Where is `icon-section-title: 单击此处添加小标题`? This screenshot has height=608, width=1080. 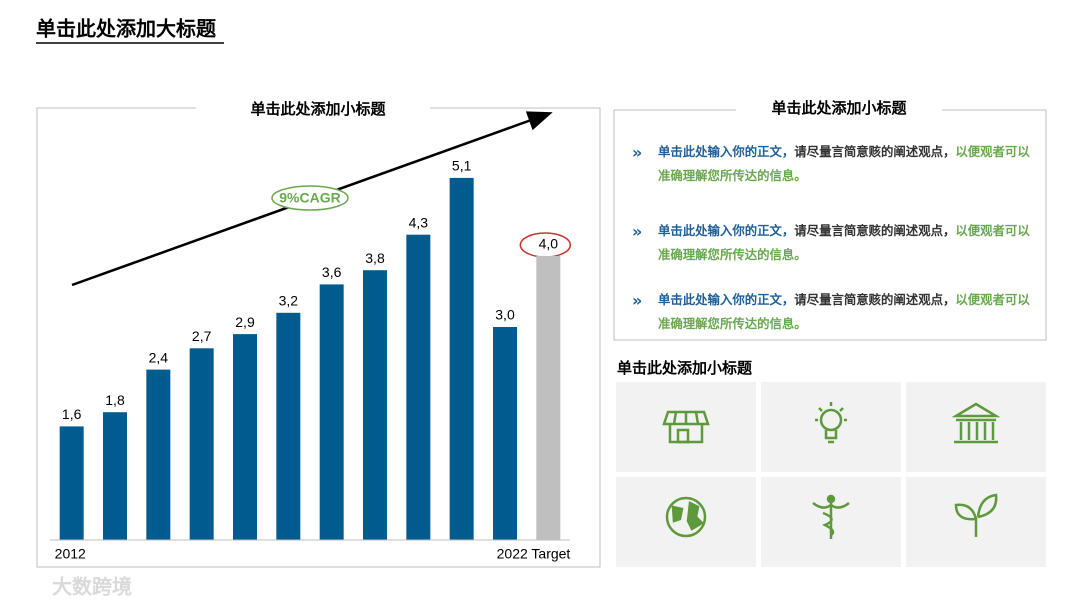 icon-section-title: 单击此处添加小标题 is located at coordinates (685, 368).